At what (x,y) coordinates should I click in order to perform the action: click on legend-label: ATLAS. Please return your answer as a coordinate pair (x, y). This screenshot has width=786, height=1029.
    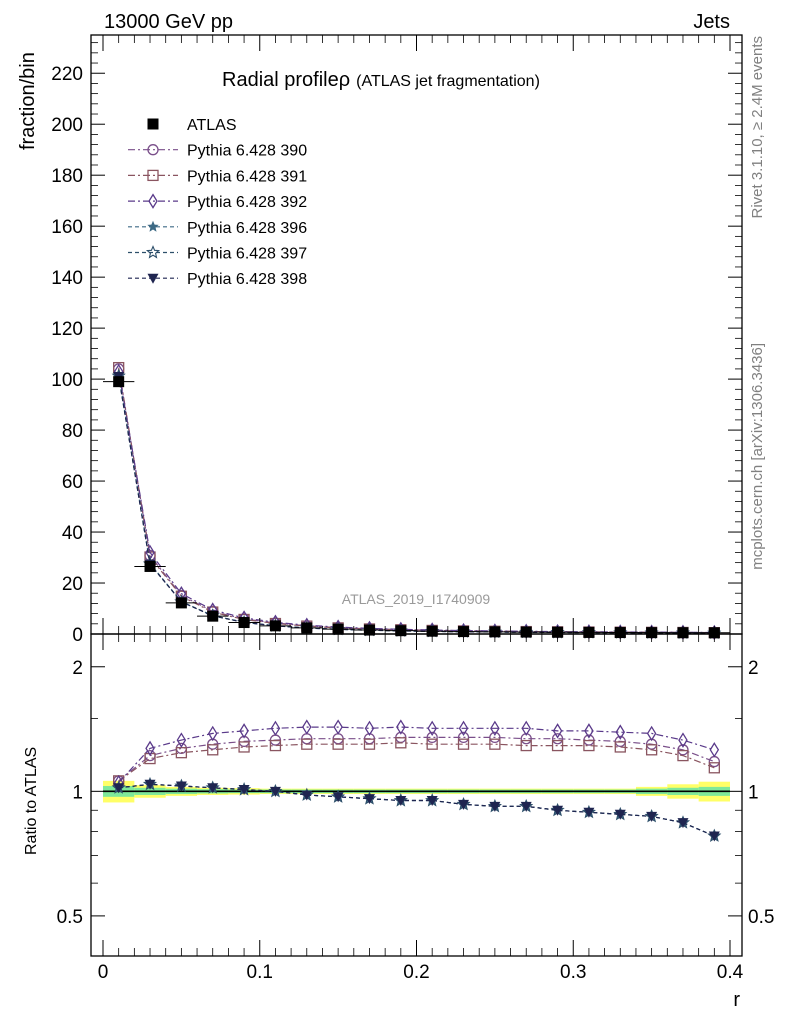
    Looking at the image, I should click on (212, 125).